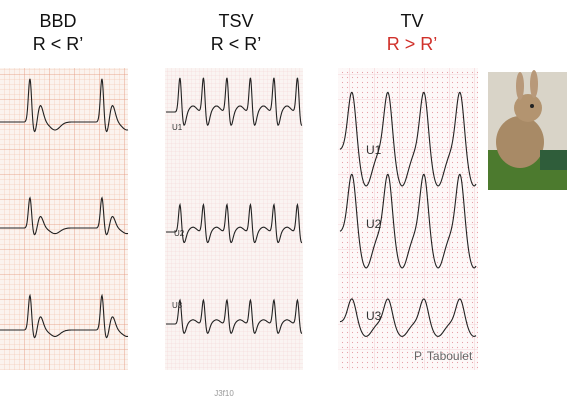  I want to click on footer: J3f10, so click(224, 393).